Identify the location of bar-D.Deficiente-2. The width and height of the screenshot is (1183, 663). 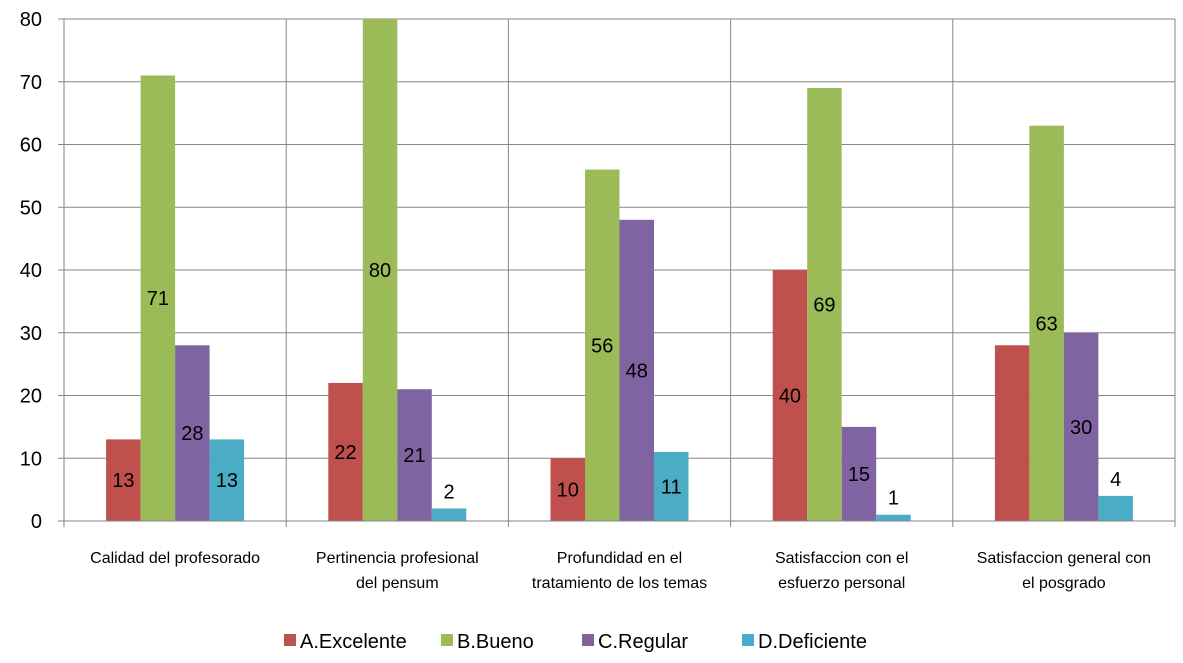
(671, 486).